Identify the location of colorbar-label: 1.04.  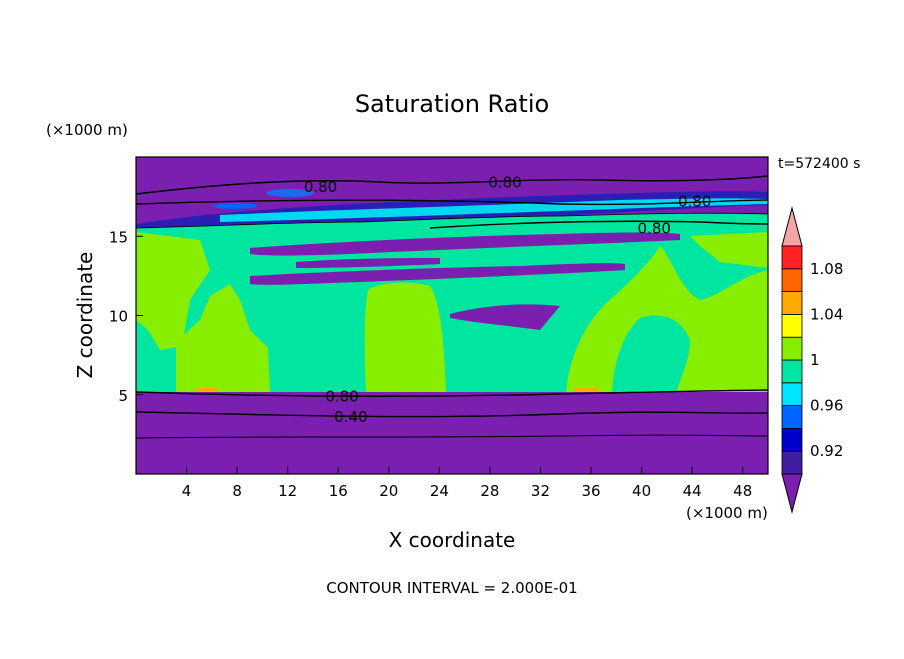
(826, 314).